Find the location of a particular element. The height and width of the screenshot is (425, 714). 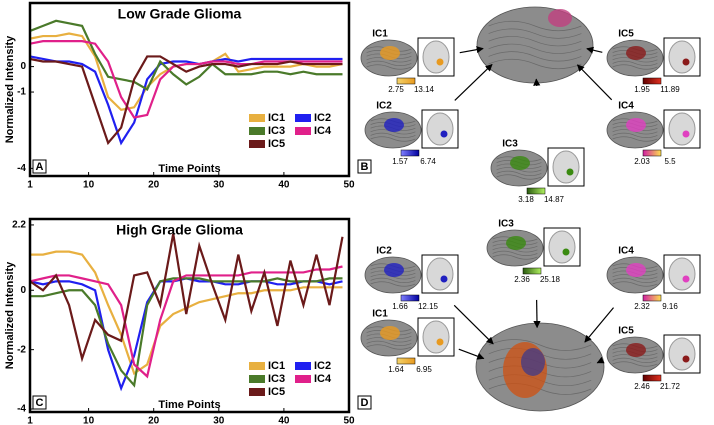

legend-label: IC5 is located at coordinates (276, 144).